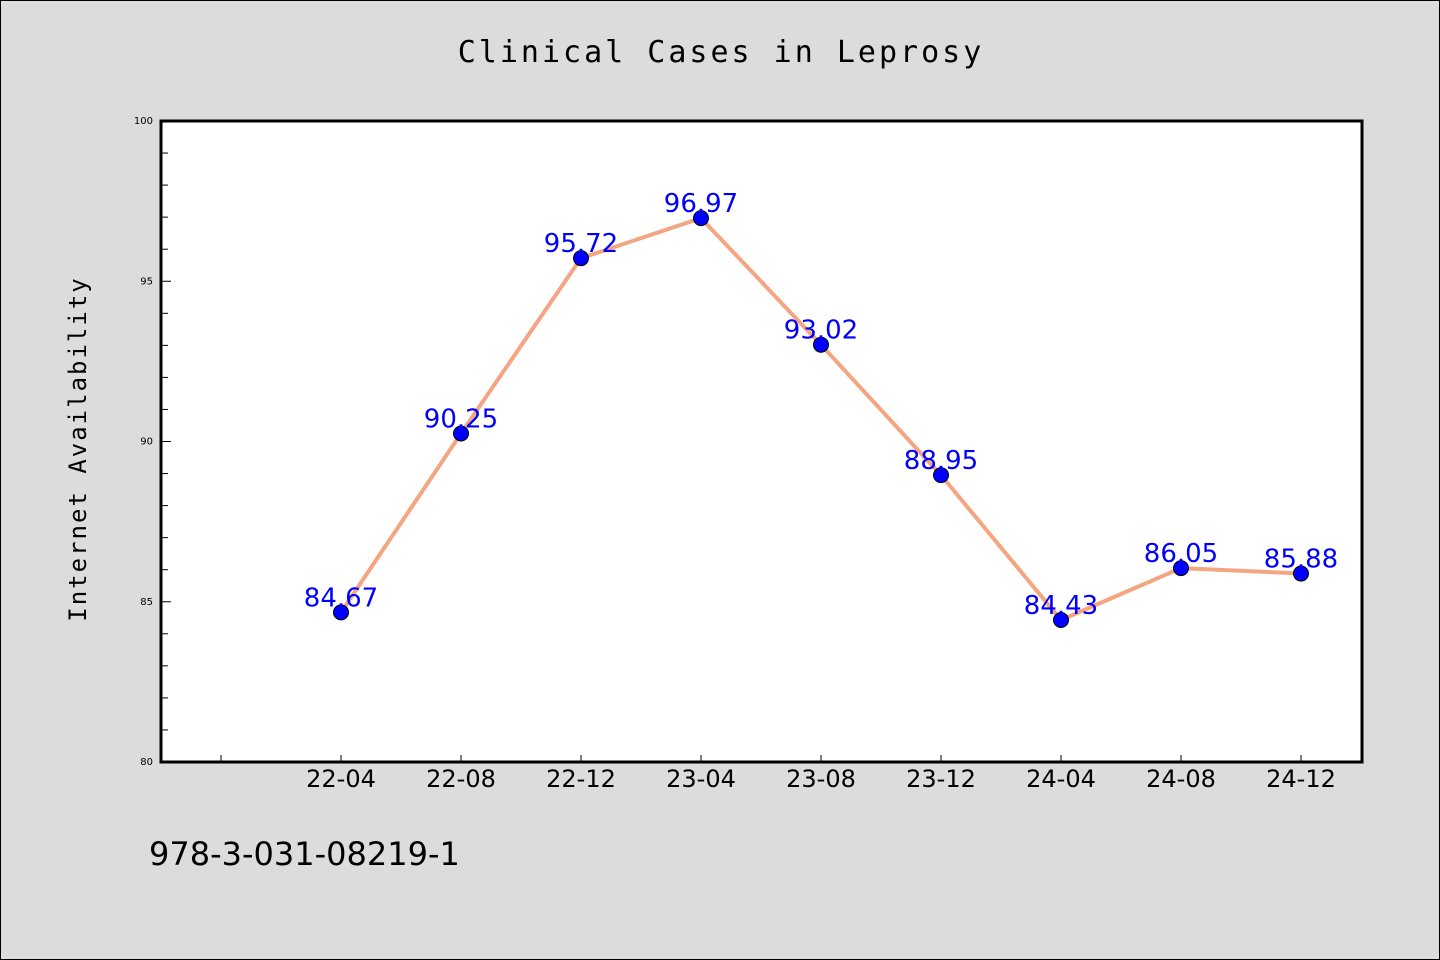 The height and width of the screenshot is (960, 1440). What do you see at coordinates (1301, 560) in the screenshot?
I see `data-label: 85.88` at bounding box center [1301, 560].